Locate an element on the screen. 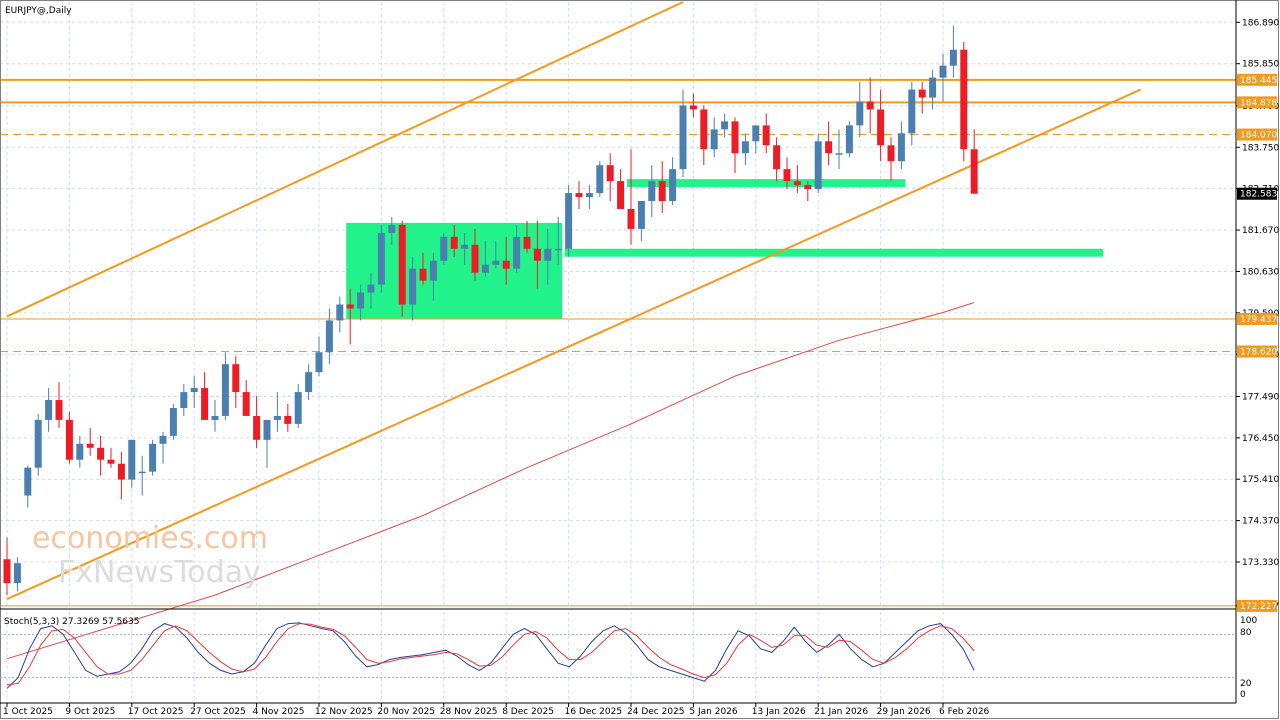 This screenshot has height=720, width=1280. watermark-line2: FxNewsToday is located at coordinates (159, 572).